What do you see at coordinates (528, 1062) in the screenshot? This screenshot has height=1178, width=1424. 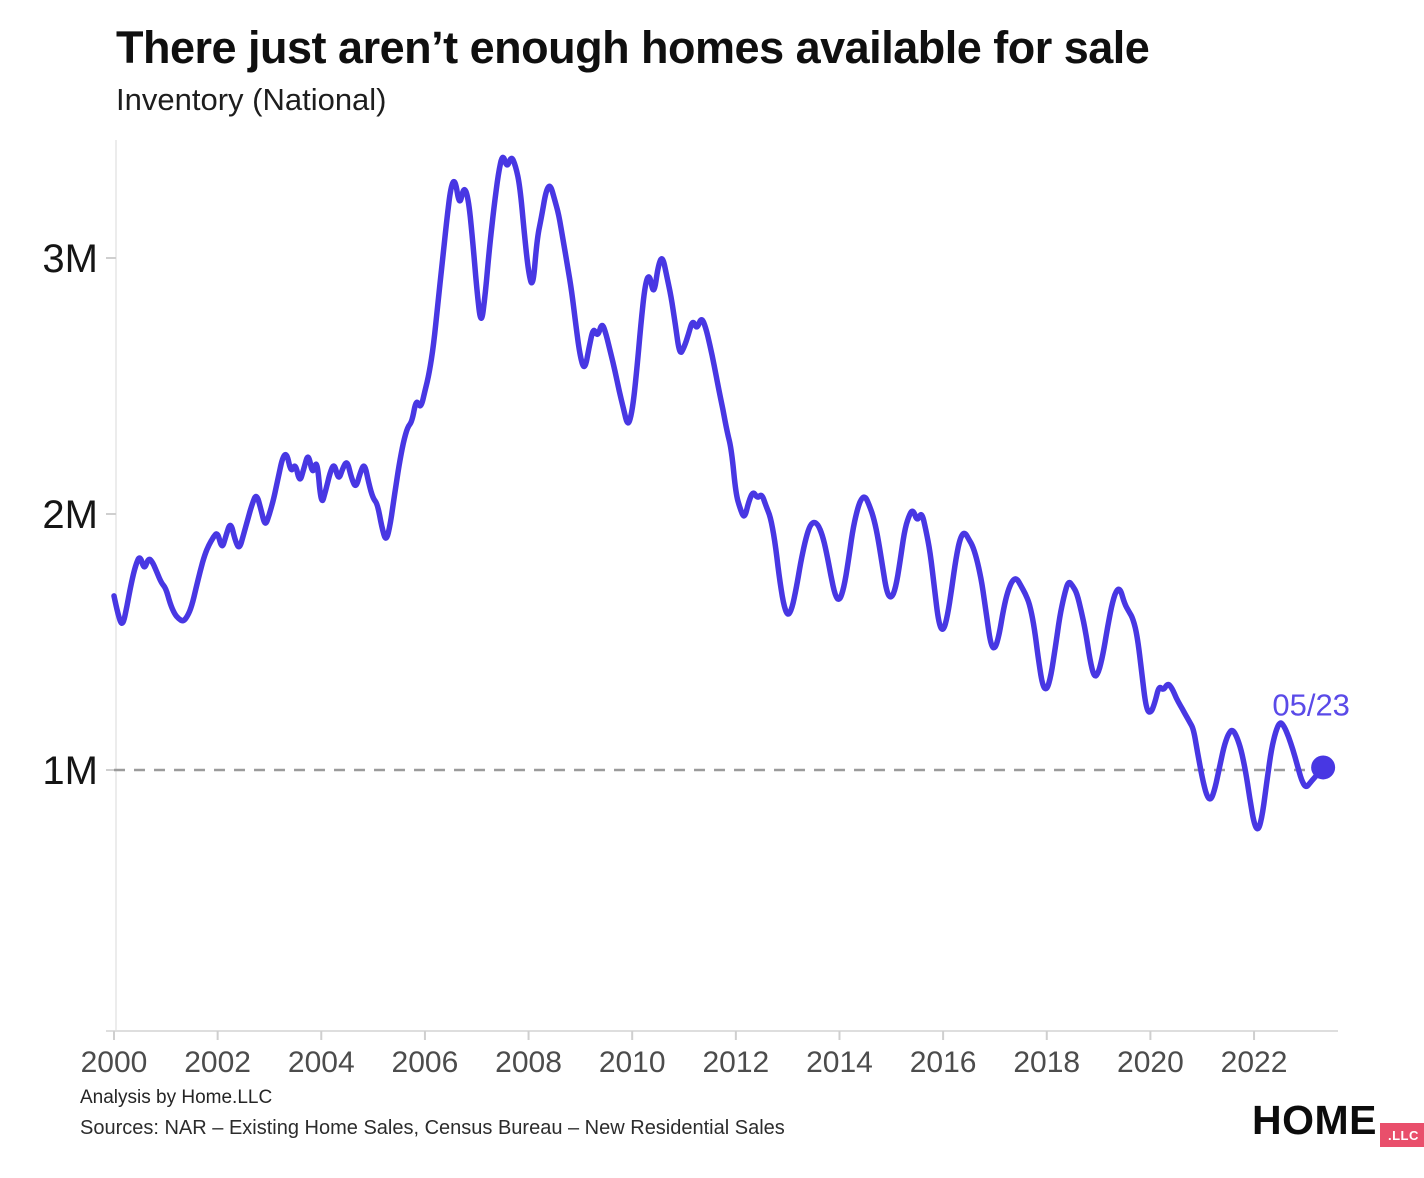 I see `x-axis-label: 2008` at bounding box center [528, 1062].